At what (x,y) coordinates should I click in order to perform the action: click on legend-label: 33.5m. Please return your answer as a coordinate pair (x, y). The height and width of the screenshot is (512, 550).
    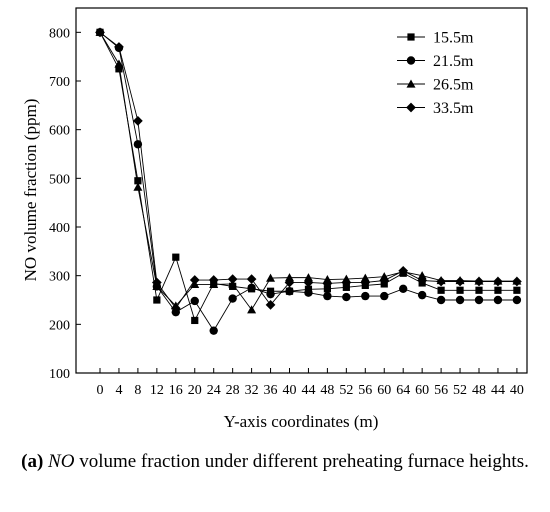
    Looking at the image, I should click on (453, 108).